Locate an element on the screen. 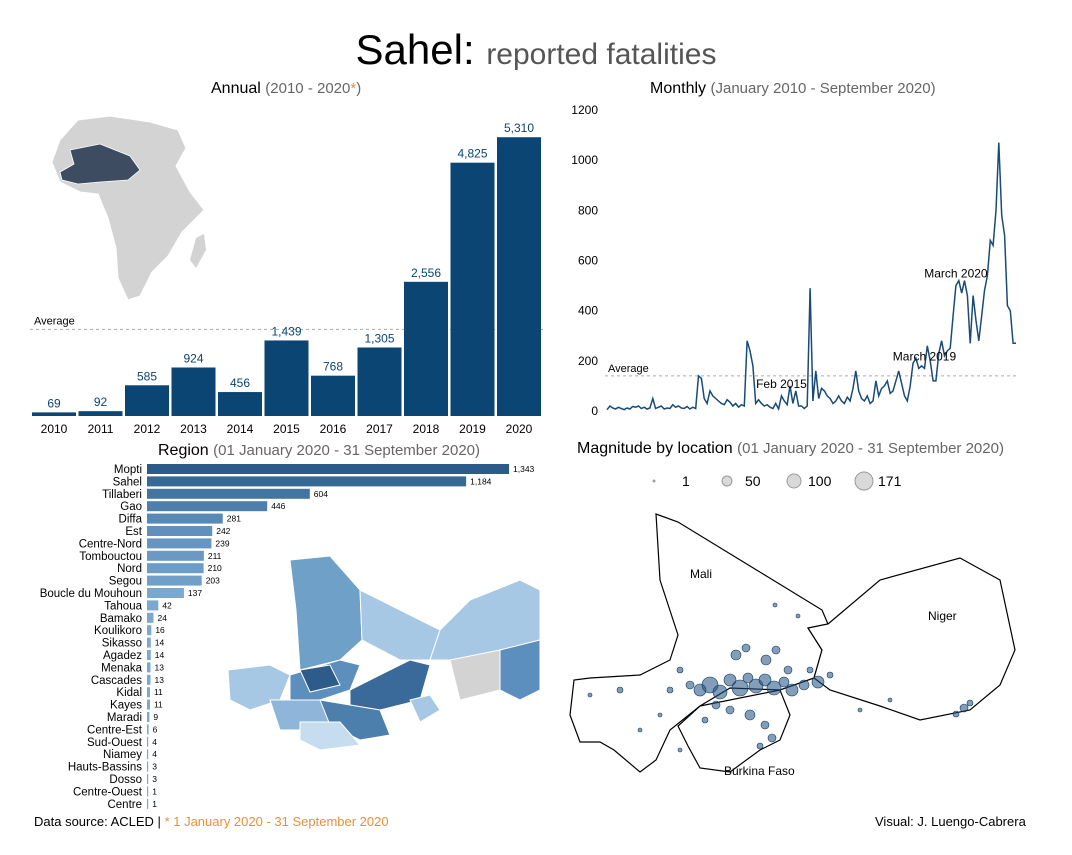 The width and height of the screenshot is (1072, 855). region-bar-menaka is located at coordinates (149, 667).